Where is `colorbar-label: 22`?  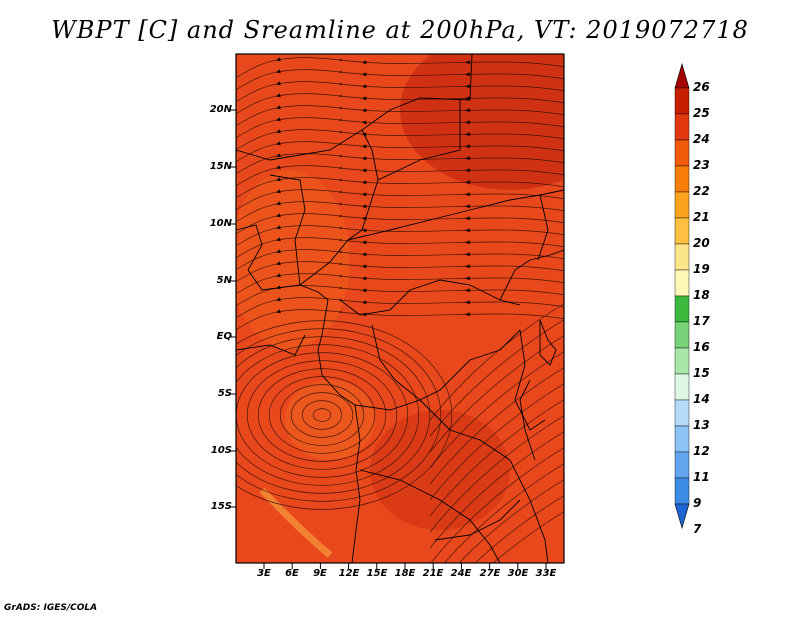
colorbar-label: 22 is located at coordinates (701, 191).